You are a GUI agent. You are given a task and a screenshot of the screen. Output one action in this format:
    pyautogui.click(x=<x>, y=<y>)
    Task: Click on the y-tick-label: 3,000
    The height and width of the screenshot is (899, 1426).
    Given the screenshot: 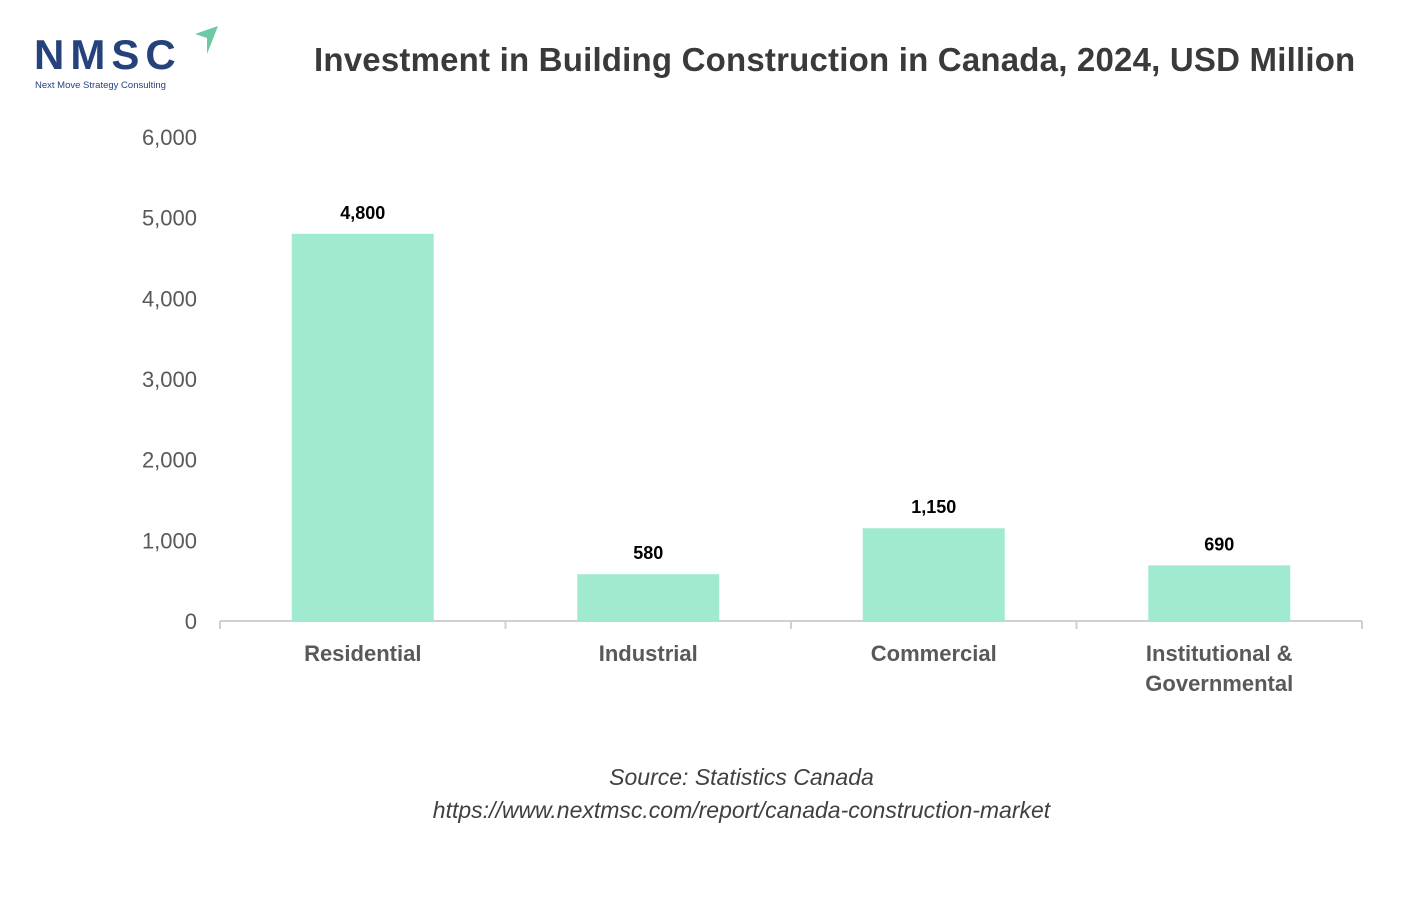 What is the action you would take?
    pyautogui.click(x=169, y=379)
    